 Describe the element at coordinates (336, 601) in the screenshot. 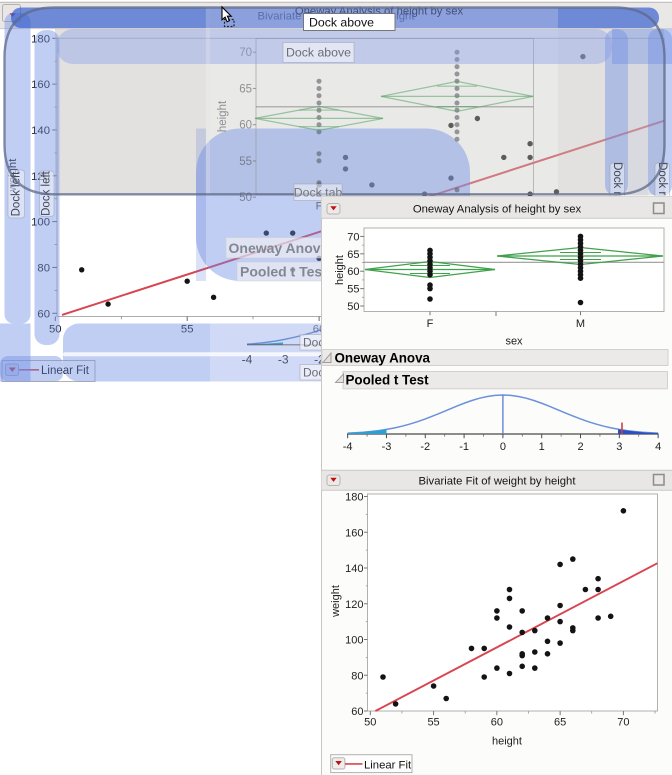

I see `svg-text: weight` at that location.